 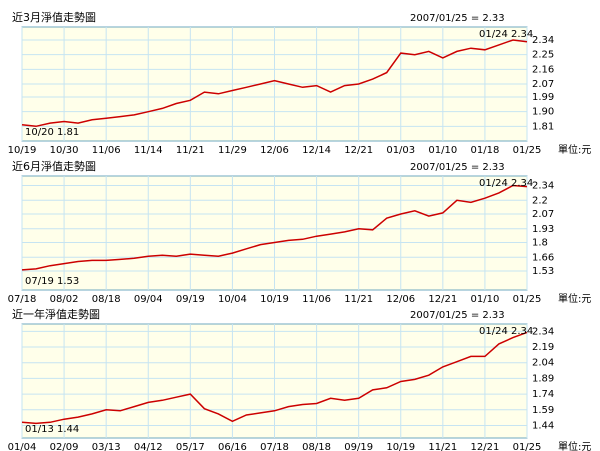 I want to click on x-tick-label: 01/04, so click(x=22, y=446).